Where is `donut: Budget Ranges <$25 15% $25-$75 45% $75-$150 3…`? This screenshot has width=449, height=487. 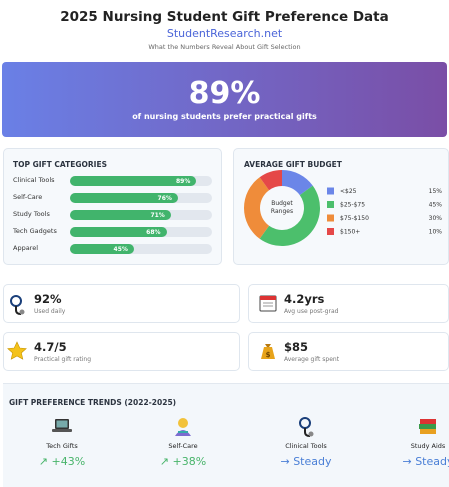 donut: Budget Ranges <$25 15% $25-$75 45% $75-$150 3… is located at coordinates (343, 208).